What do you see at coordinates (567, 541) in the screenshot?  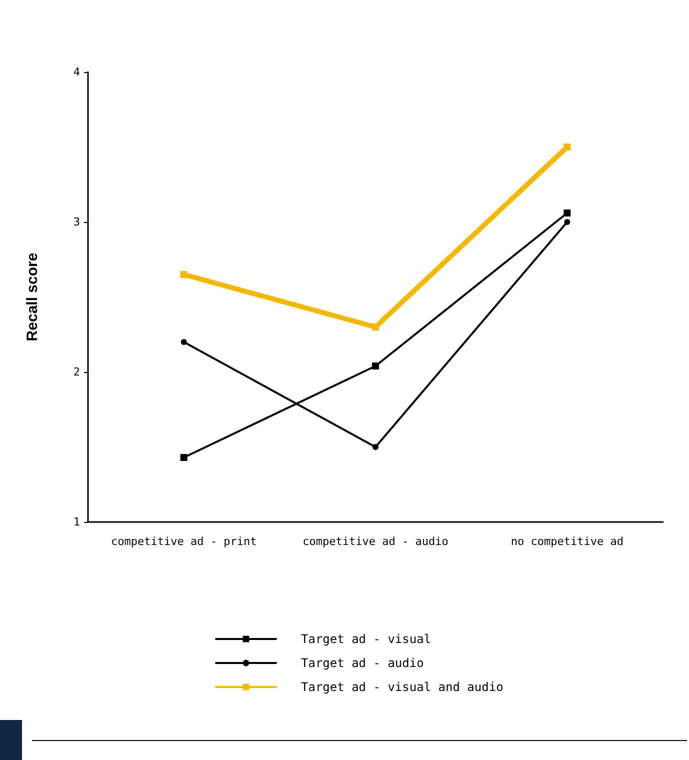 I see `x-tick-label: no competitive ad` at bounding box center [567, 541].